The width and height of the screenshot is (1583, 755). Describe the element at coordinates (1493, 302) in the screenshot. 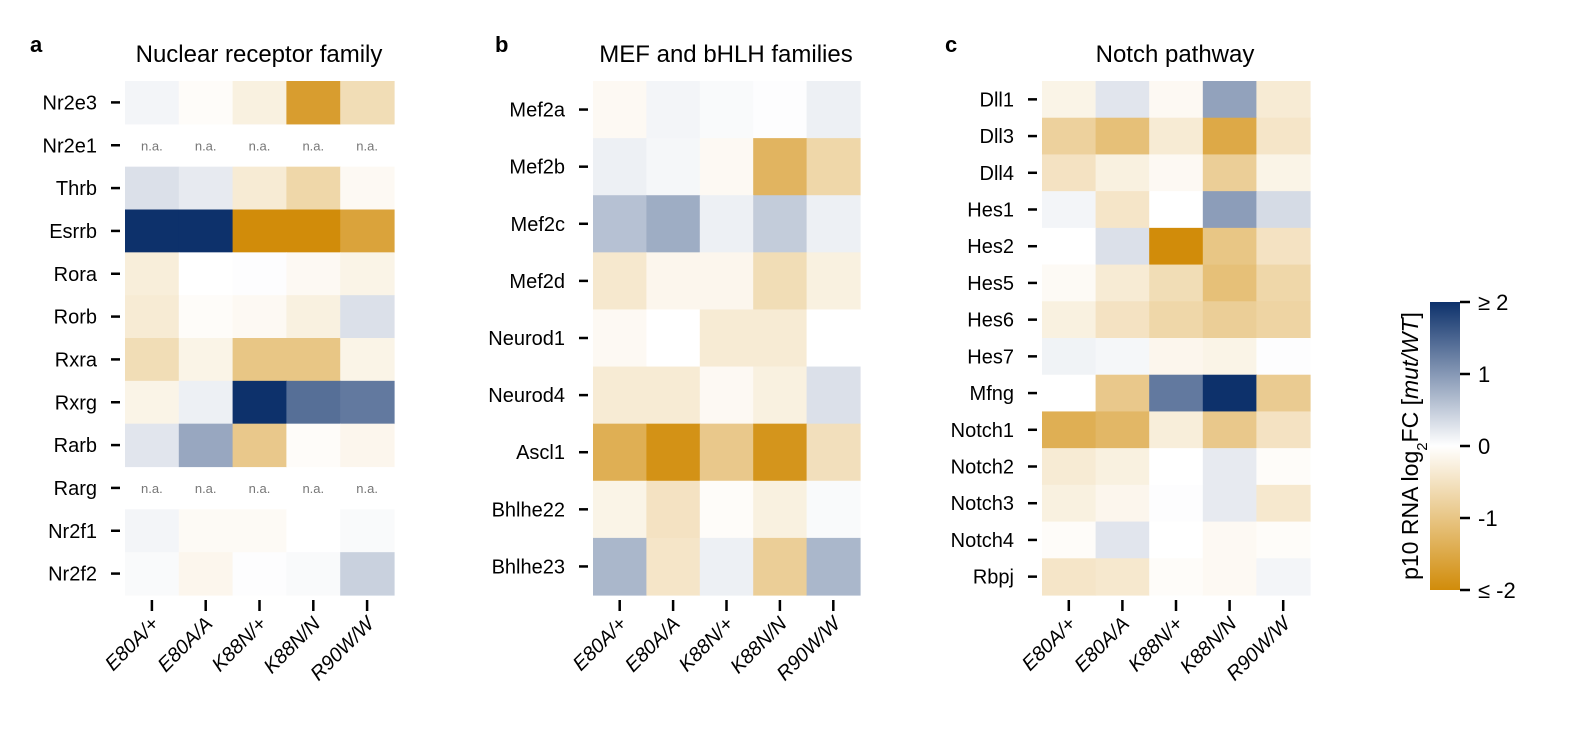

I see `colorbar-tick-label: ≥ 2` at that location.